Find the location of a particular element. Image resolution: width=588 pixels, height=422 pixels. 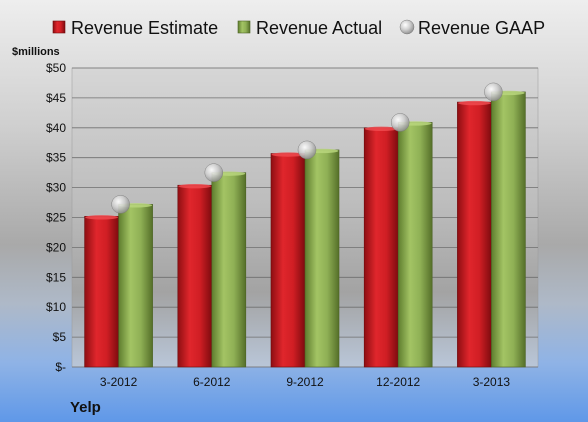

x-tick-label: 3-2012 is located at coordinates (119, 382).